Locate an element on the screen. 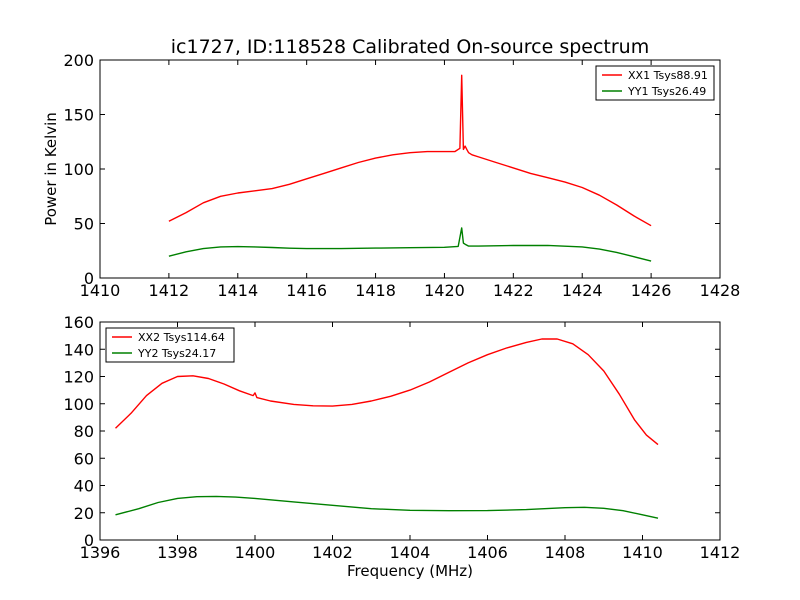  bottom-x-axis-label: Frequency (MHz) is located at coordinates (410, 571).